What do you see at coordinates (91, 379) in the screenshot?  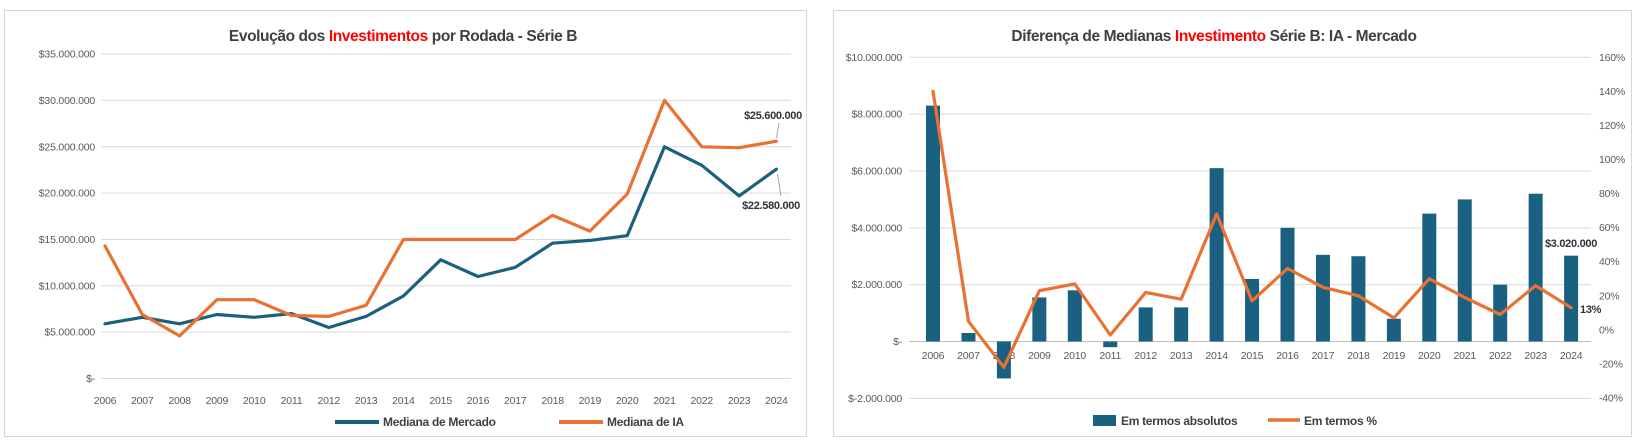 I see `y-axis-tick-label: $-` at bounding box center [91, 379].